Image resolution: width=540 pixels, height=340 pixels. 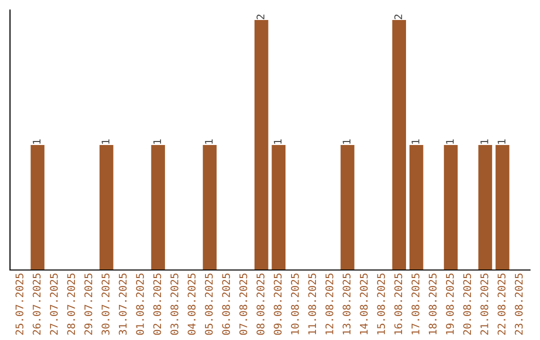 I want to click on x-tick-label: 10.08.2025, so click(x=295, y=304).